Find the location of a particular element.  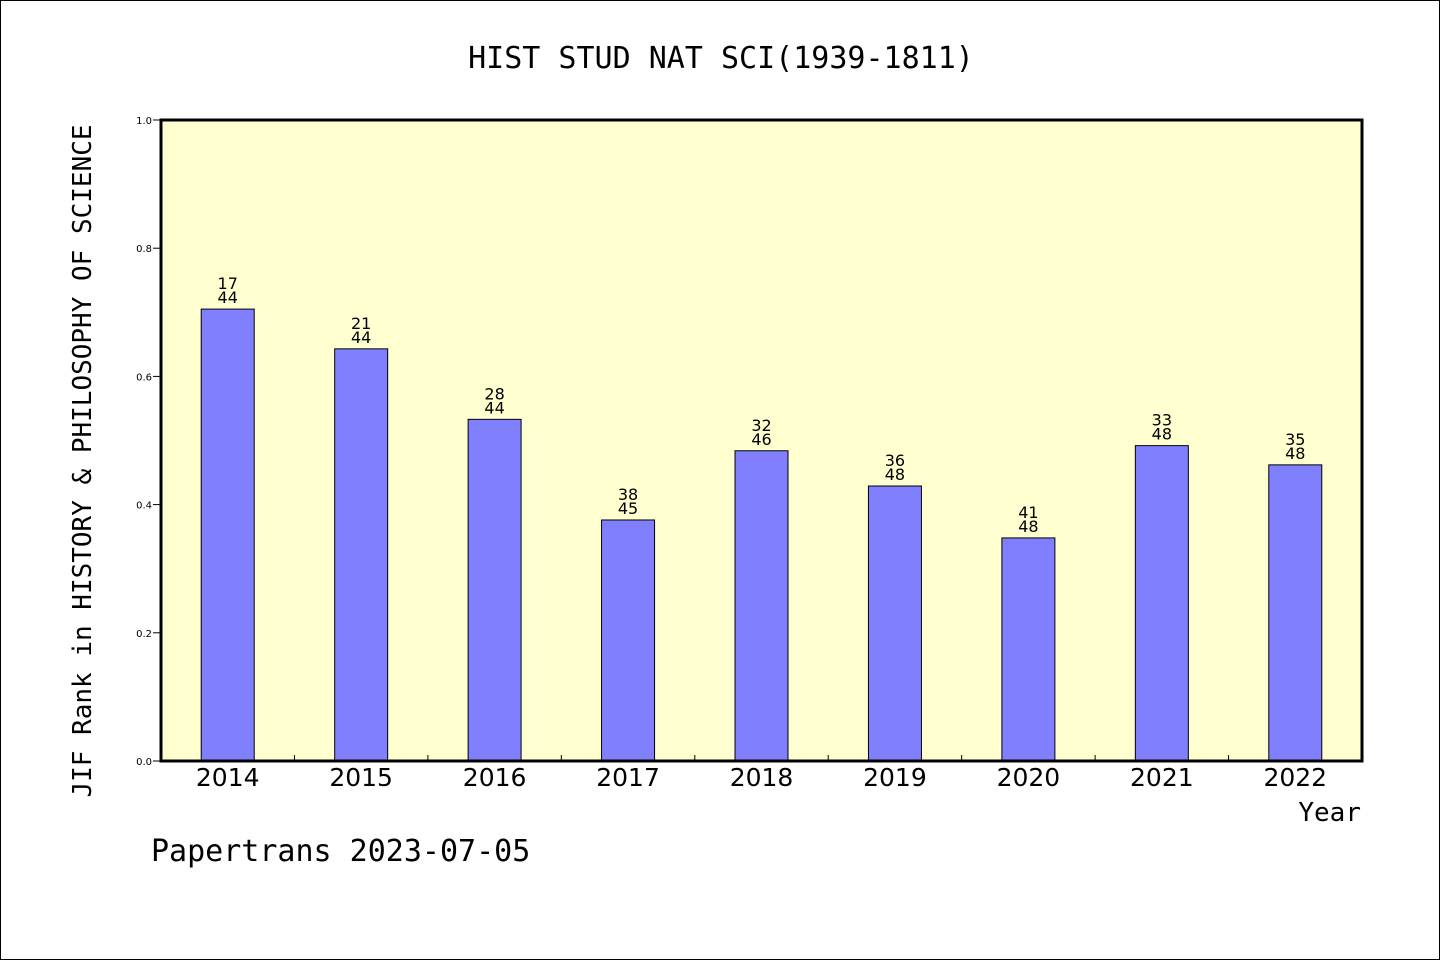

bar-rank-label: 41 is located at coordinates (1028, 512).